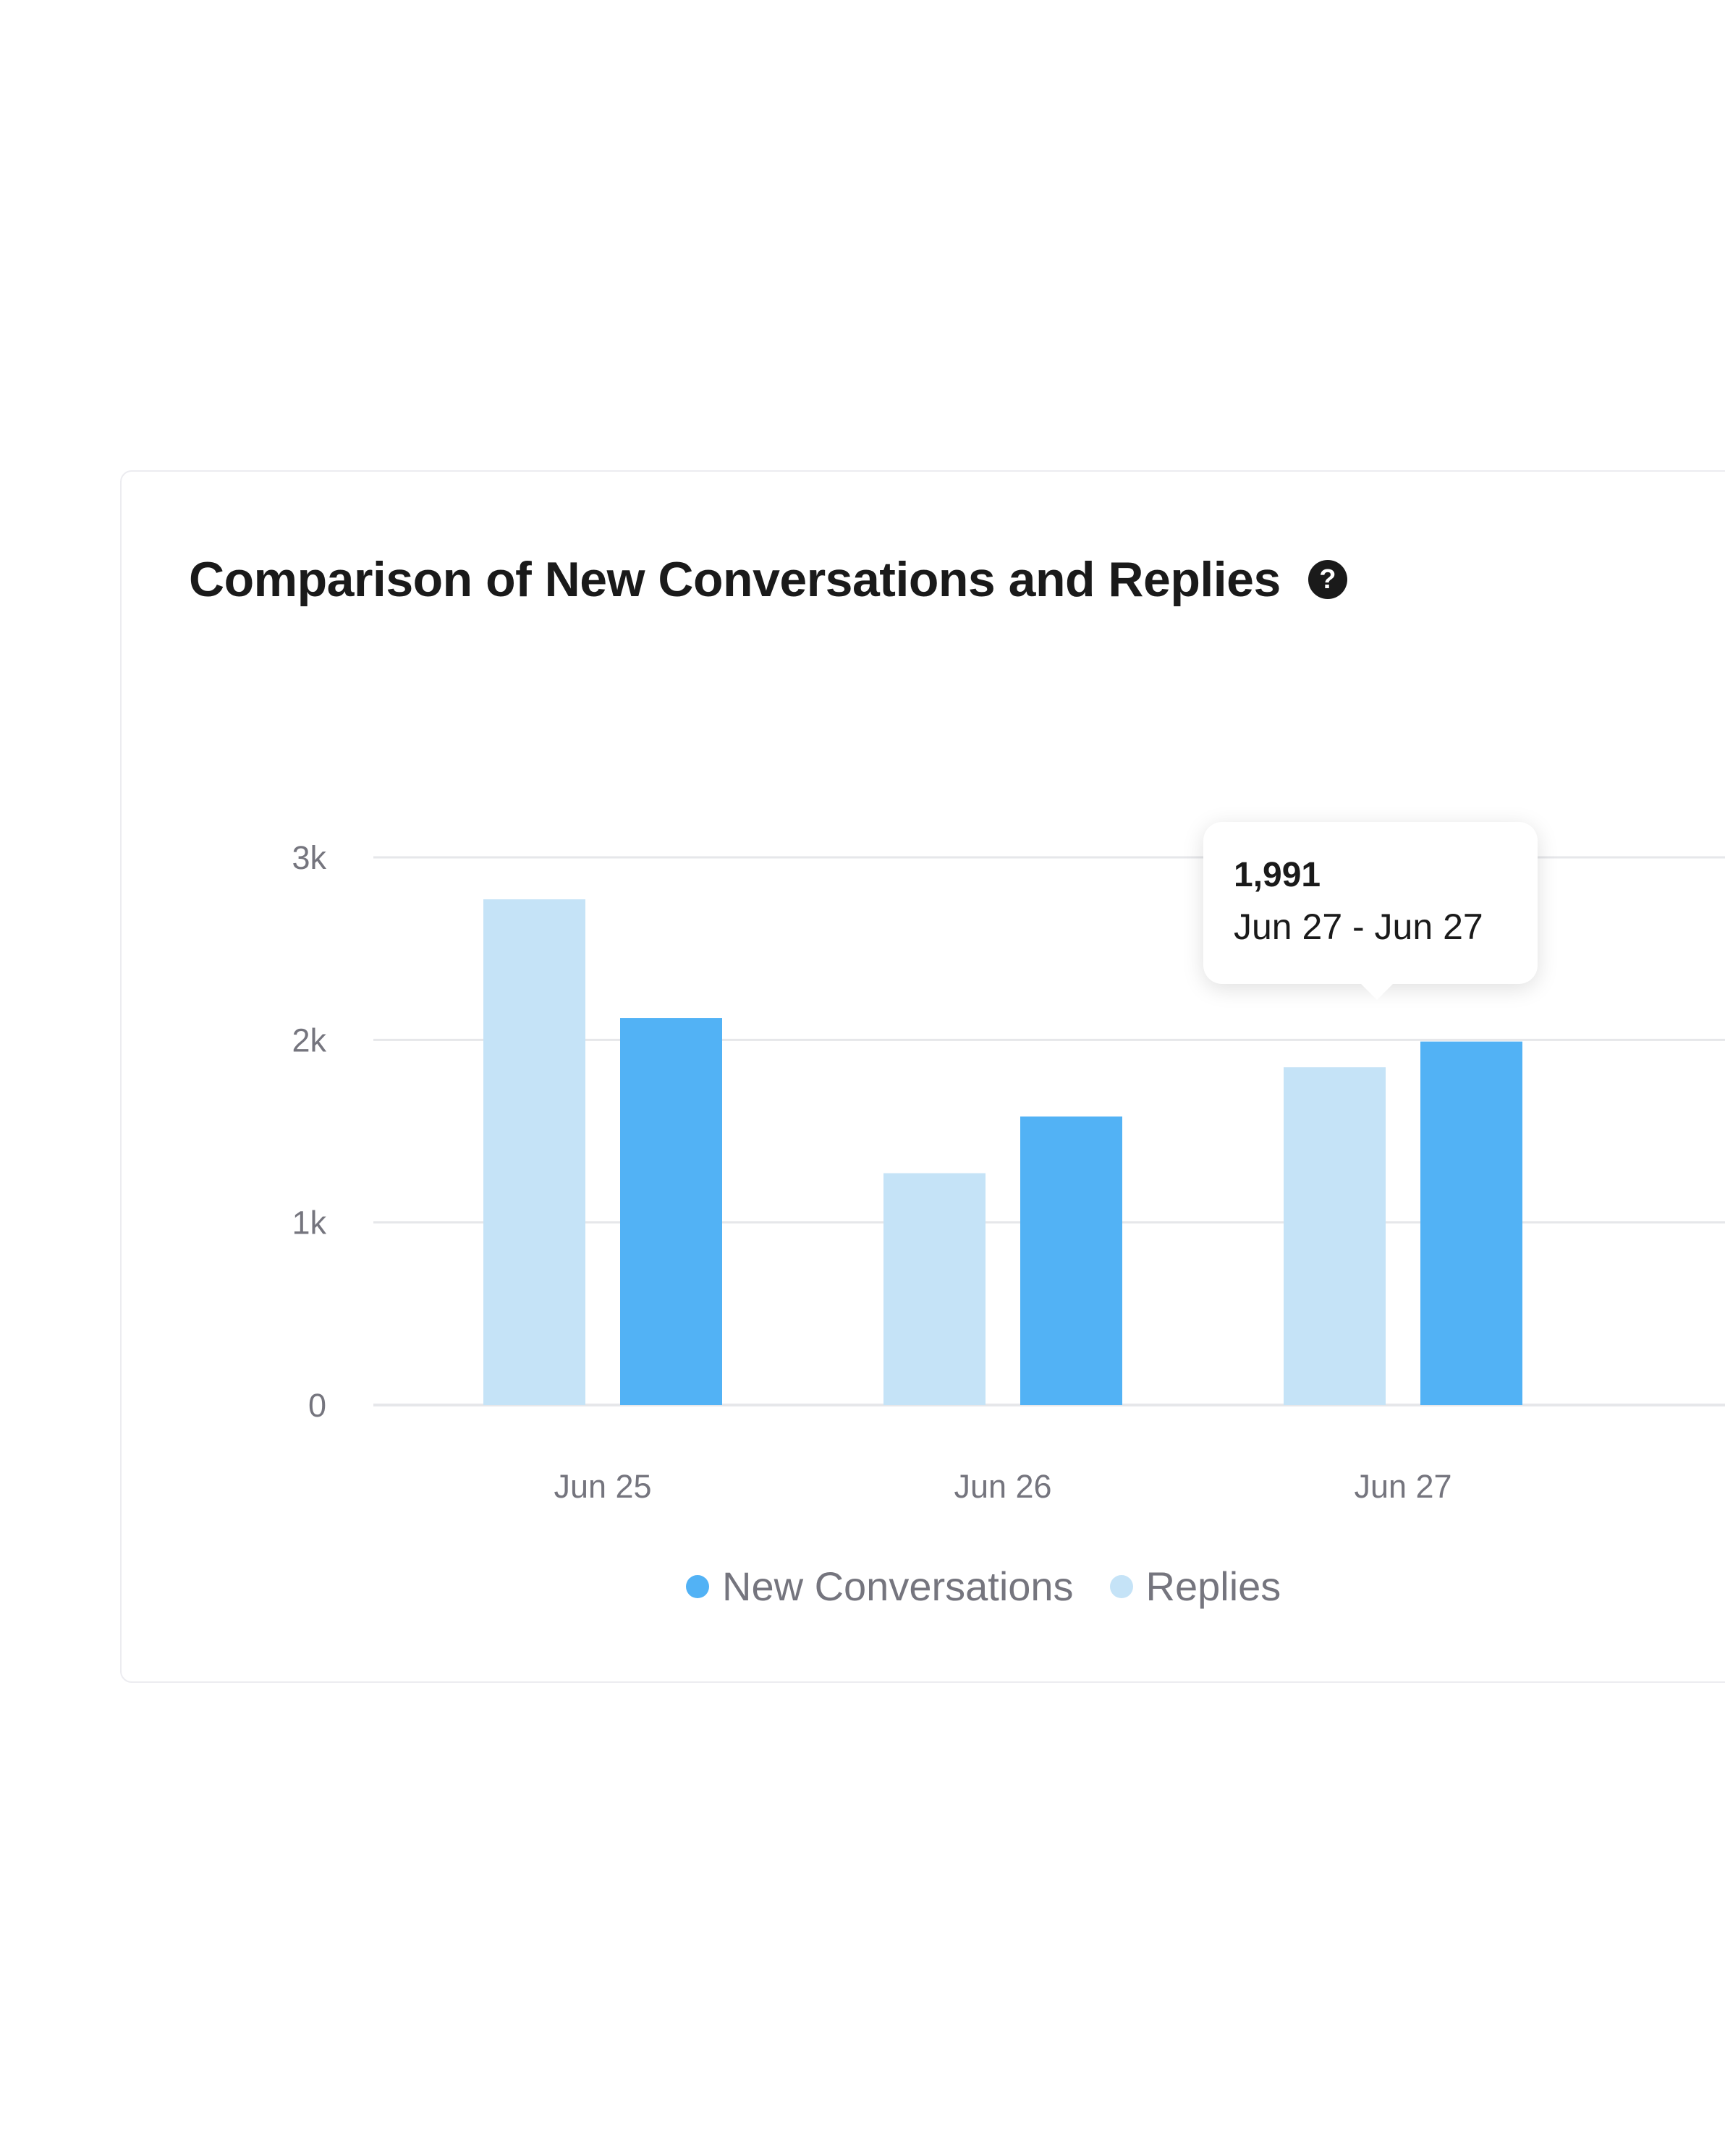 This screenshot has width=1725, height=2156. What do you see at coordinates (1327, 579) in the screenshot?
I see `question-circle-icon: ?` at bounding box center [1327, 579].